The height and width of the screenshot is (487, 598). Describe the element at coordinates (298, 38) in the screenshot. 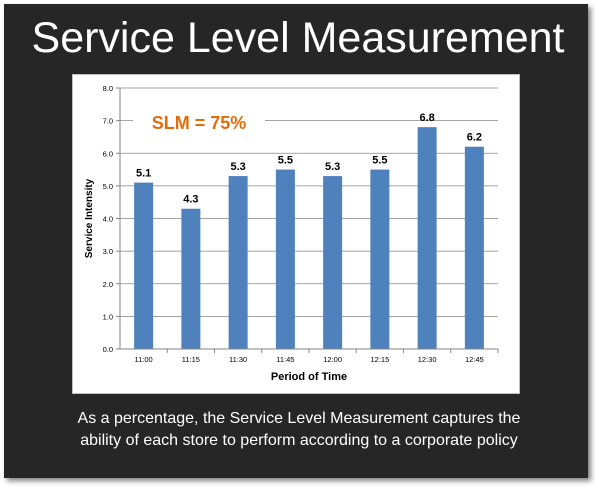

I see `slide-title: Service Level Measurement` at that location.